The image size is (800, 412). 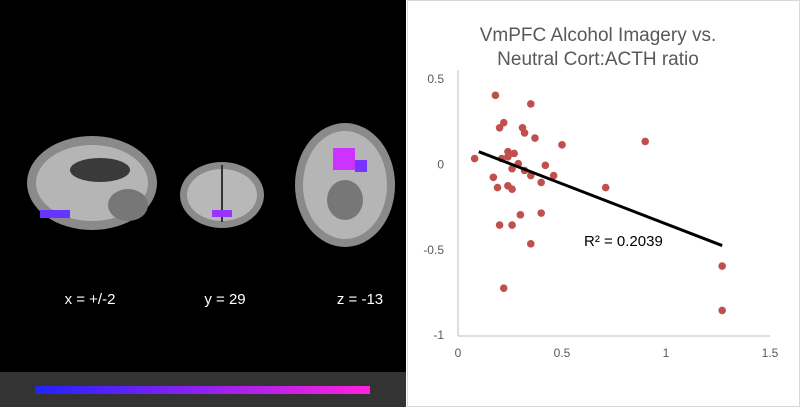 I want to click on chart-title: VmPFC Alcohol Imagery vs., so click(x=598, y=35).